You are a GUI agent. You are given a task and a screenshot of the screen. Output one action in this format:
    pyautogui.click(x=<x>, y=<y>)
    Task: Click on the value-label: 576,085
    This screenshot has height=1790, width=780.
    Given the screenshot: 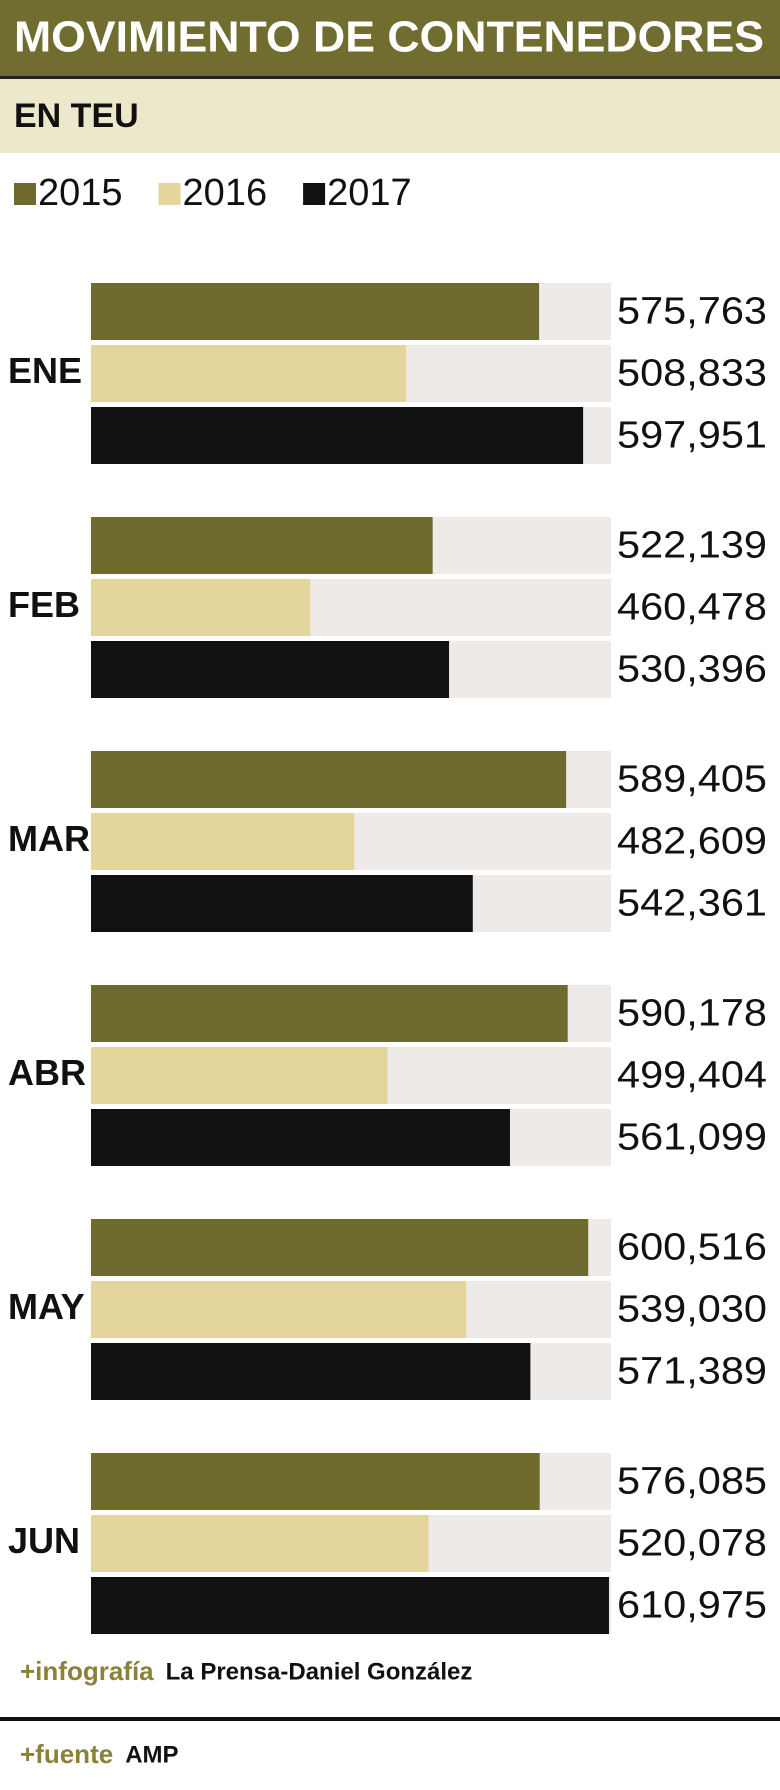 What is the action you would take?
    pyautogui.click(x=692, y=1482)
    